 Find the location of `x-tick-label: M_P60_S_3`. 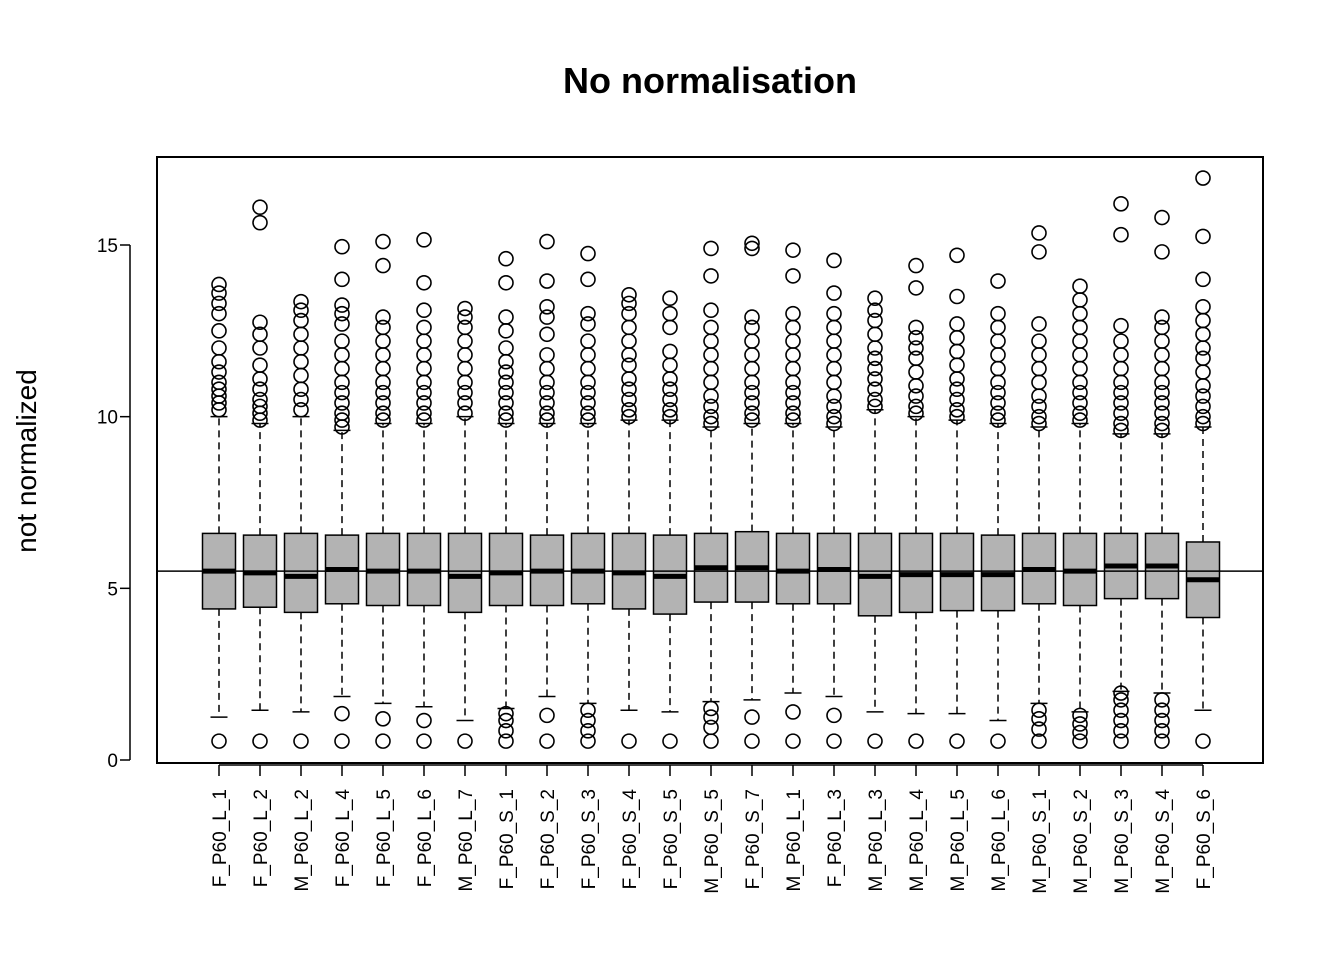

x-tick-label: M_P60_S_3 is located at coordinates (1122, 841).